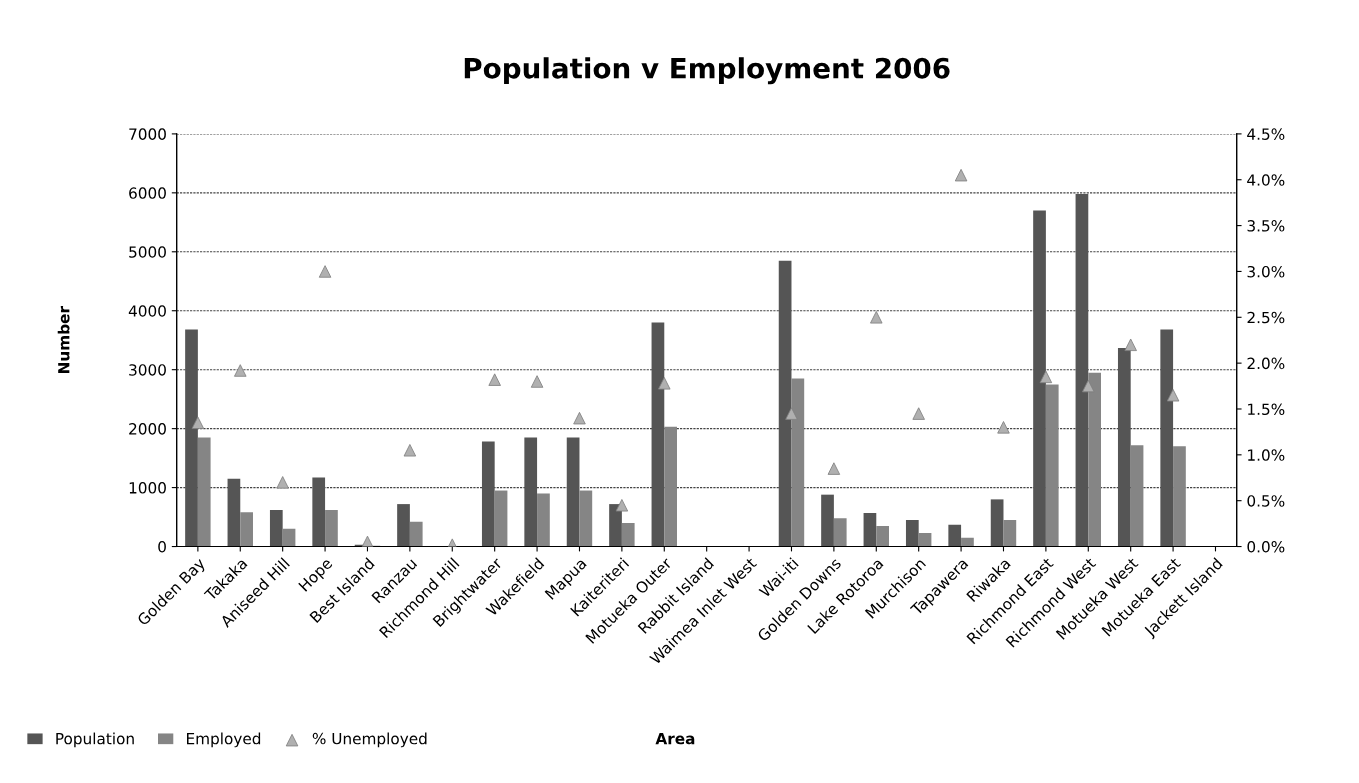 This screenshot has height=783, width=1359. I want to click on y2-tick-label: 4.5%, so click(1266, 134).